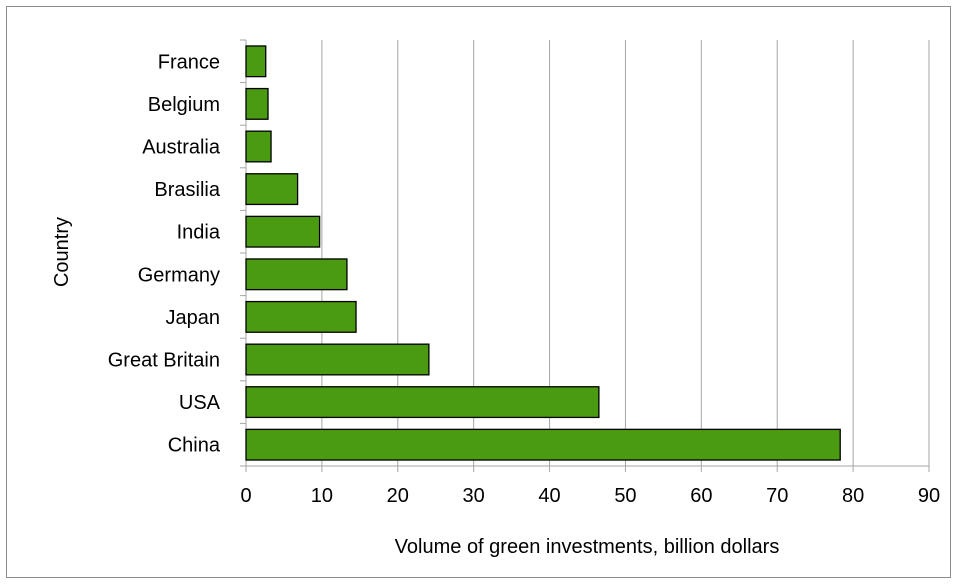 Image resolution: width=957 pixels, height=584 pixels. I want to click on bar-india, so click(283, 231).